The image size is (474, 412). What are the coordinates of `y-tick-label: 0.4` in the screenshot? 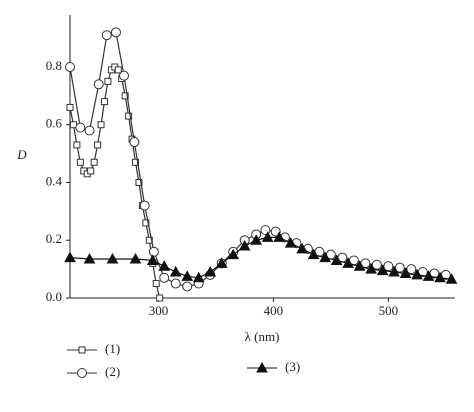 It's located at (54, 180).